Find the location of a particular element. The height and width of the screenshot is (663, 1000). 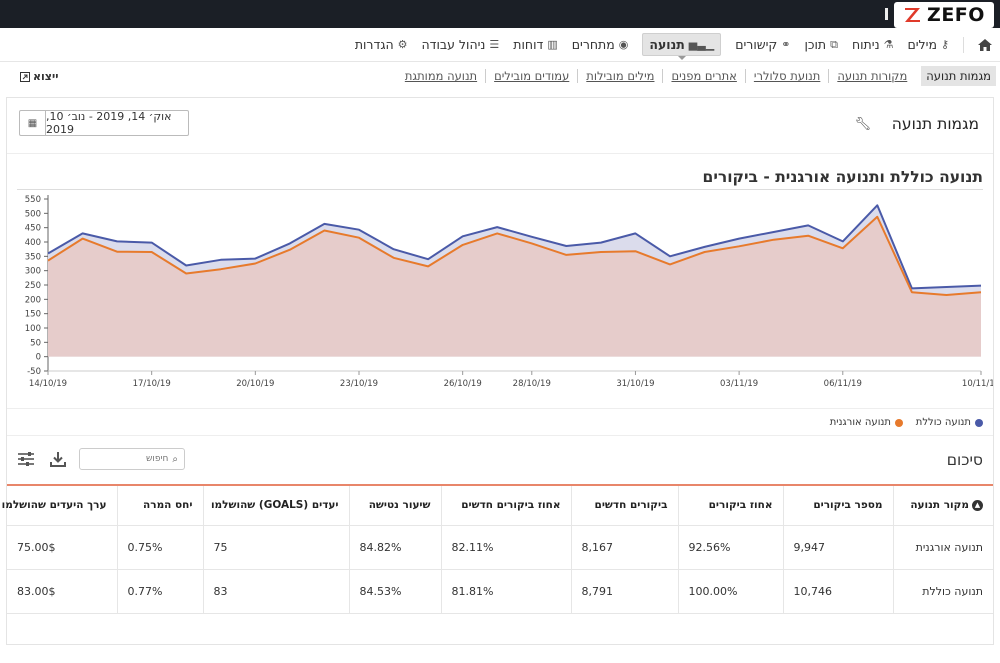

subnav-branded-traffic: תנועה ממותגת is located at coordinates (441, 76).